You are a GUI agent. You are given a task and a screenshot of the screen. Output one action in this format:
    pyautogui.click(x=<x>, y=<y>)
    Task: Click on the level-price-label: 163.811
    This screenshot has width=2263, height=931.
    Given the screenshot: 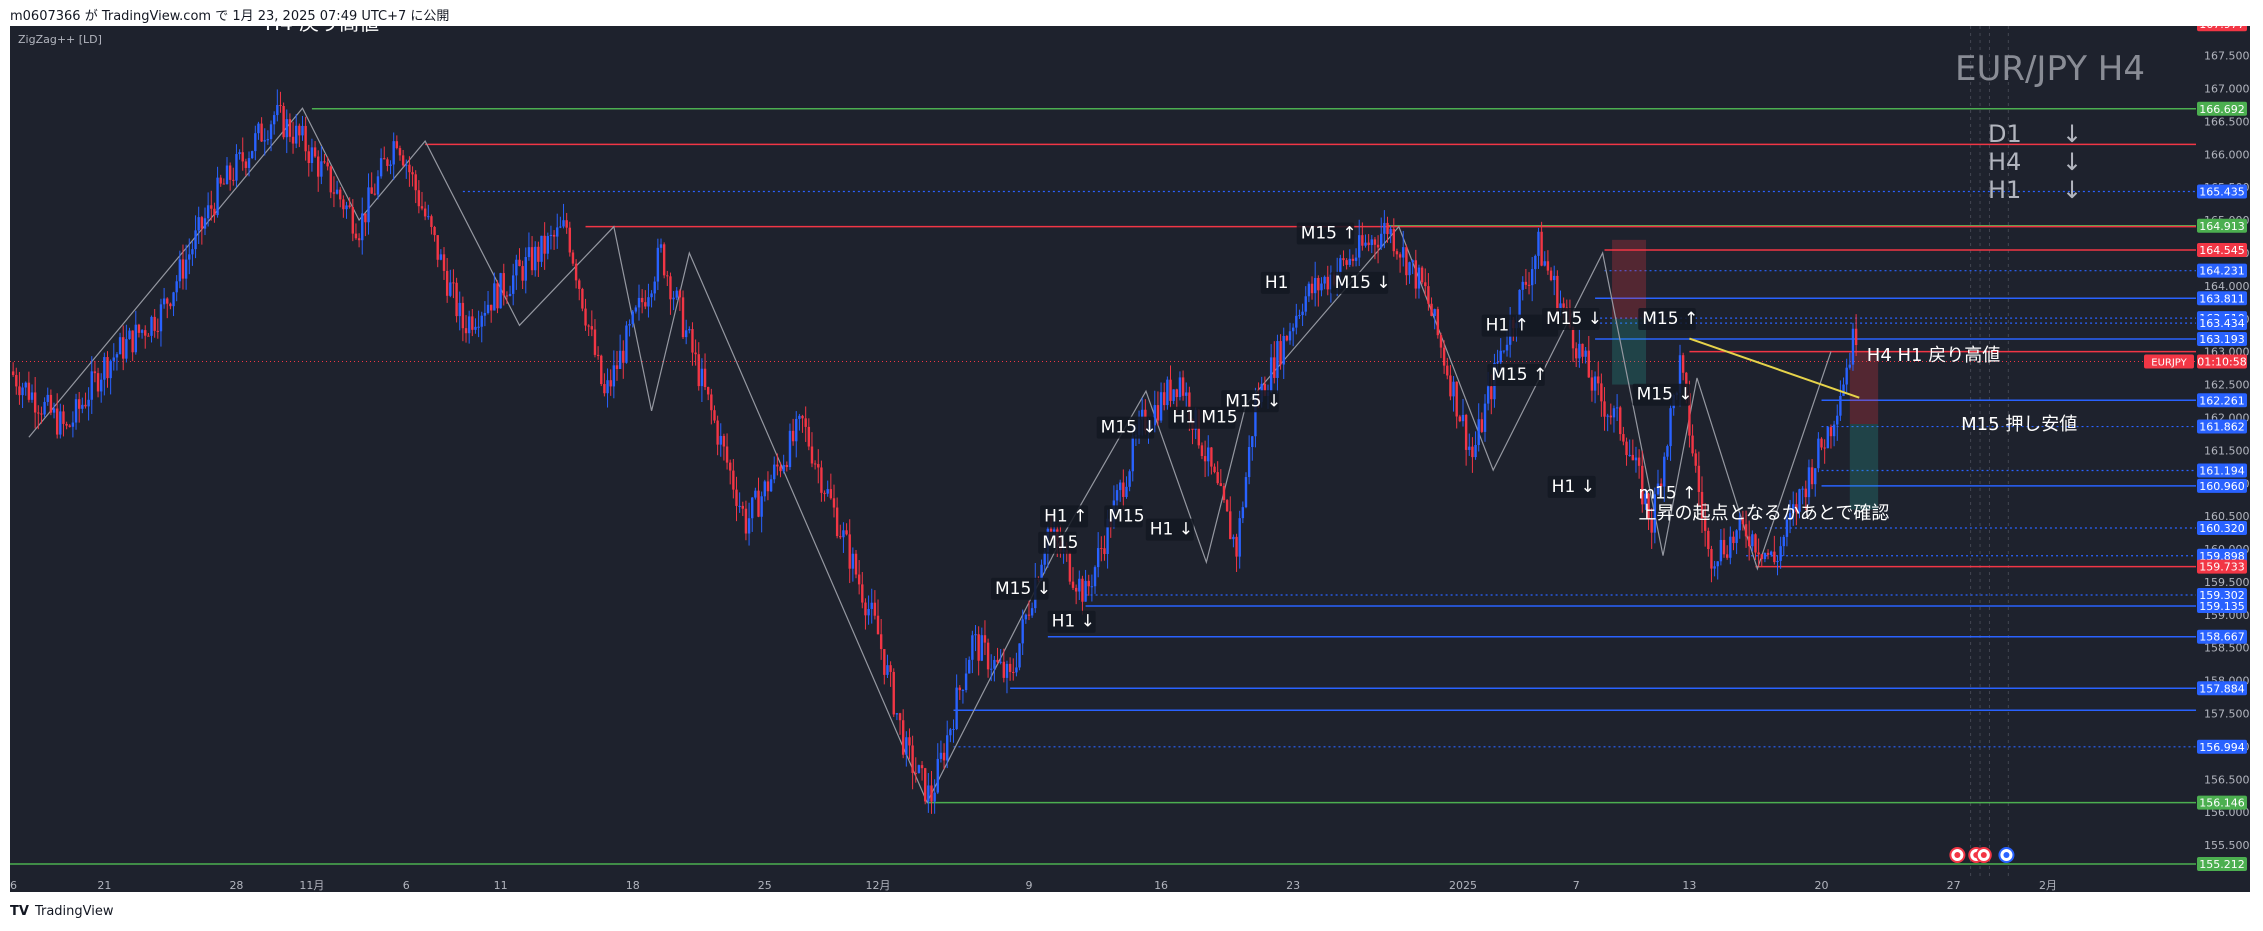 What is the action you would take?
    pyautogui.click(x=2222, y=298)
    